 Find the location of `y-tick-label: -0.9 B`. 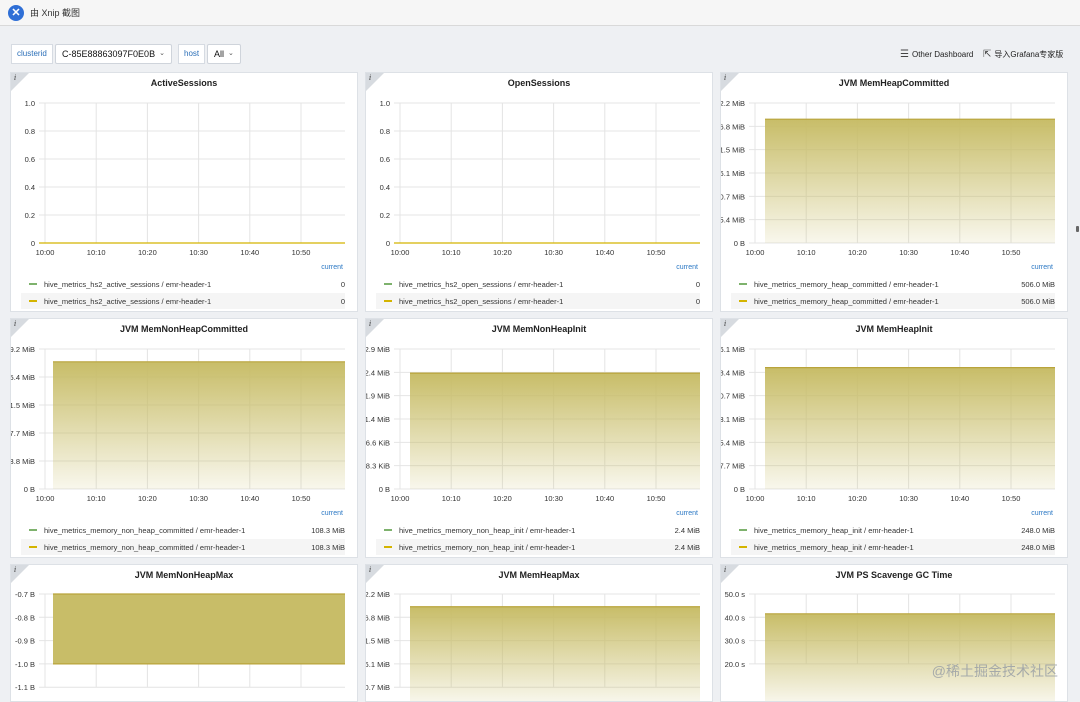

y-tick-label: -0.9 B is located at coordinates (25, 641).